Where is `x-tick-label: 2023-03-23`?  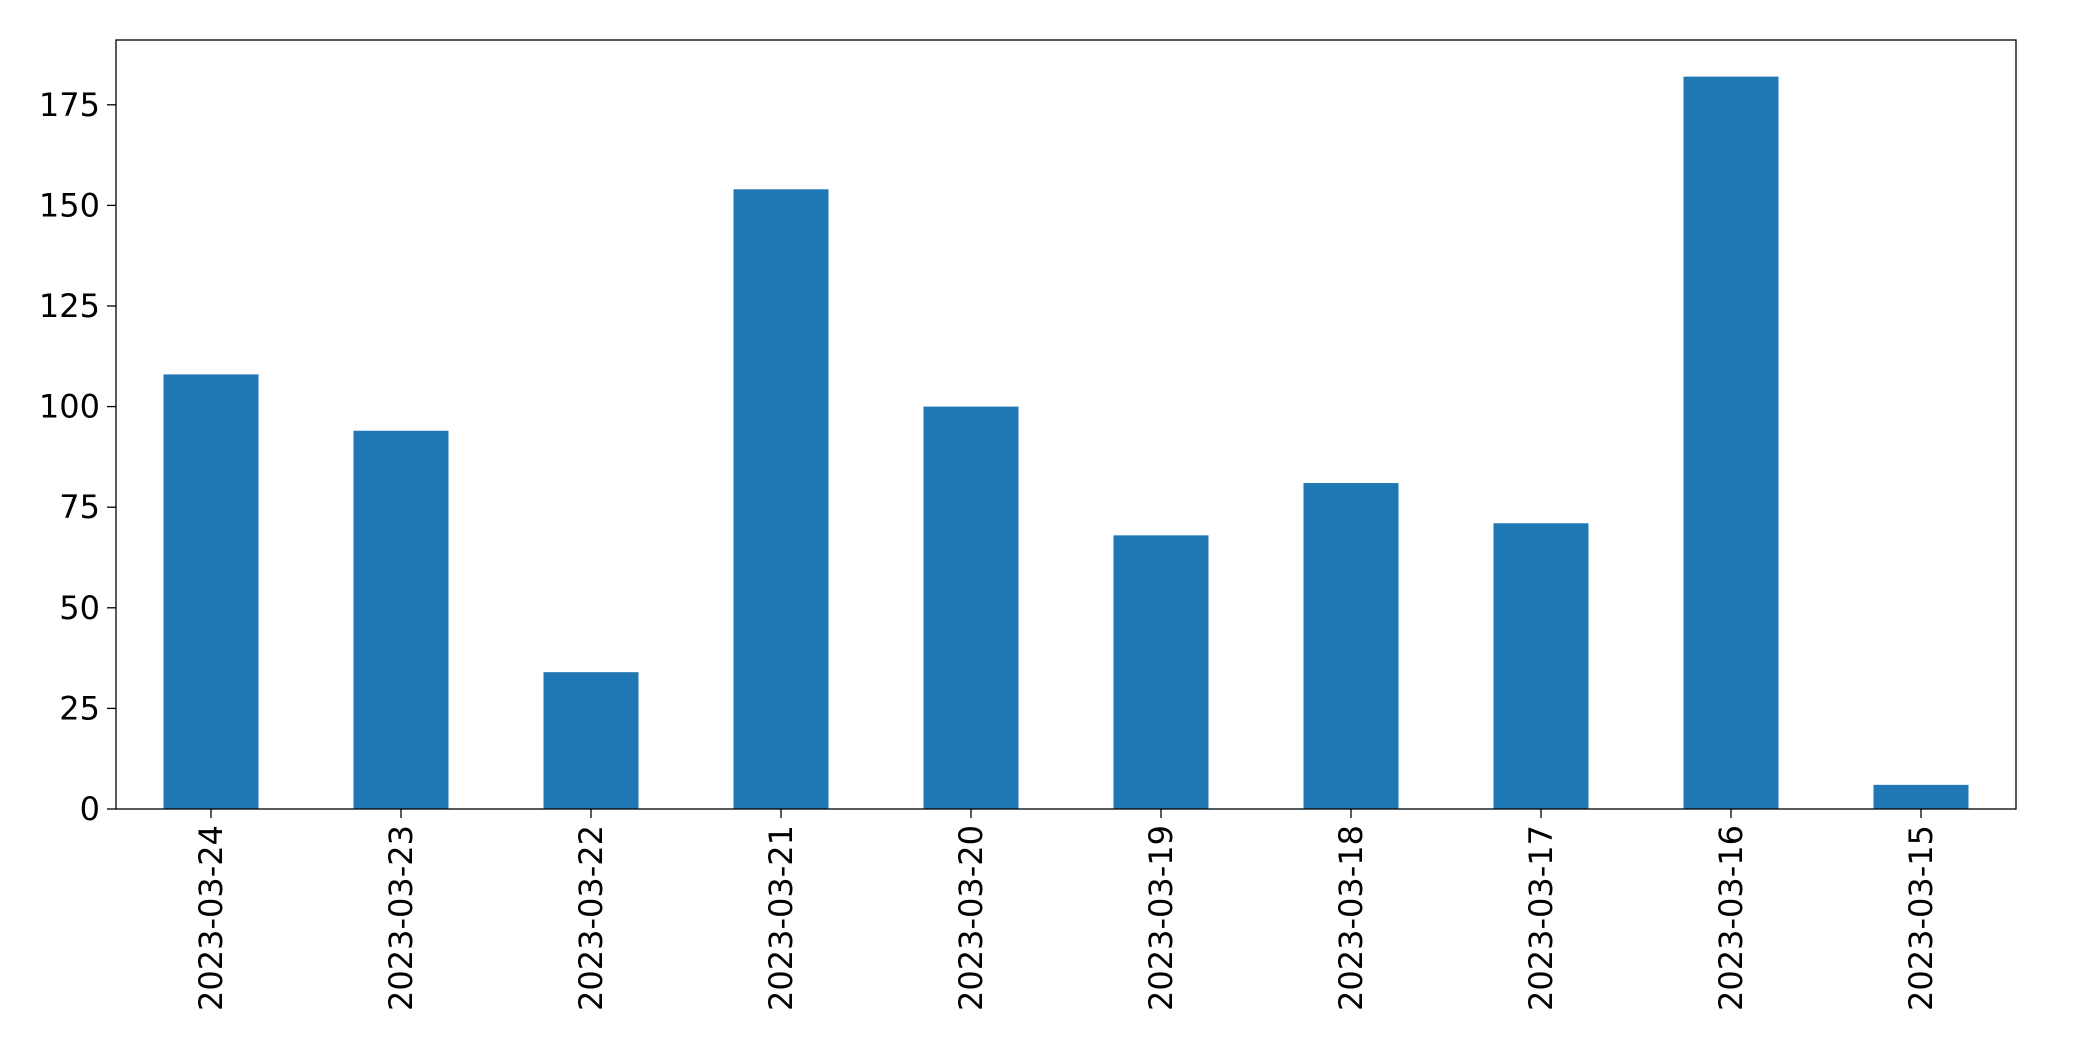
x-tick-label: 2023-03-23 is located at coordinates (401, 918).